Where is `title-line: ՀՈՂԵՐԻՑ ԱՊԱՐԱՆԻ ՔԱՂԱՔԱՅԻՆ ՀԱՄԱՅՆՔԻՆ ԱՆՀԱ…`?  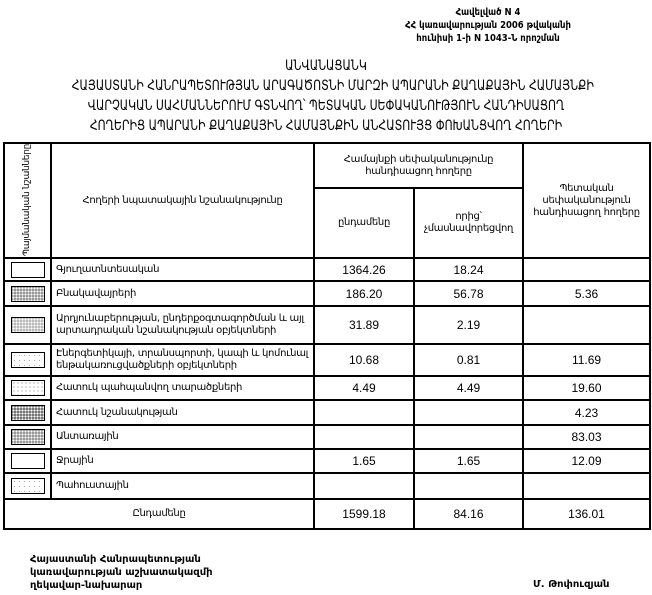 title-line: ՀՈՂԵՐԻՑ ԱՊԱՐԱՆԻ ՔԱՂԱՔԱՅԻՆ ՀԱՄԱՅՆՔԻՆ ԱՆՀԱ… is located at coordinates (326, 126).